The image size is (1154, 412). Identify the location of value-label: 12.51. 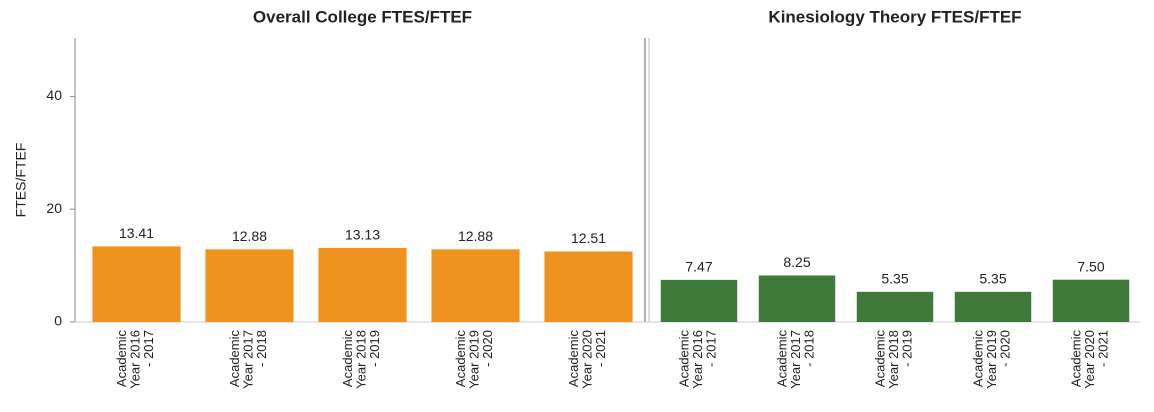
(588, 238).